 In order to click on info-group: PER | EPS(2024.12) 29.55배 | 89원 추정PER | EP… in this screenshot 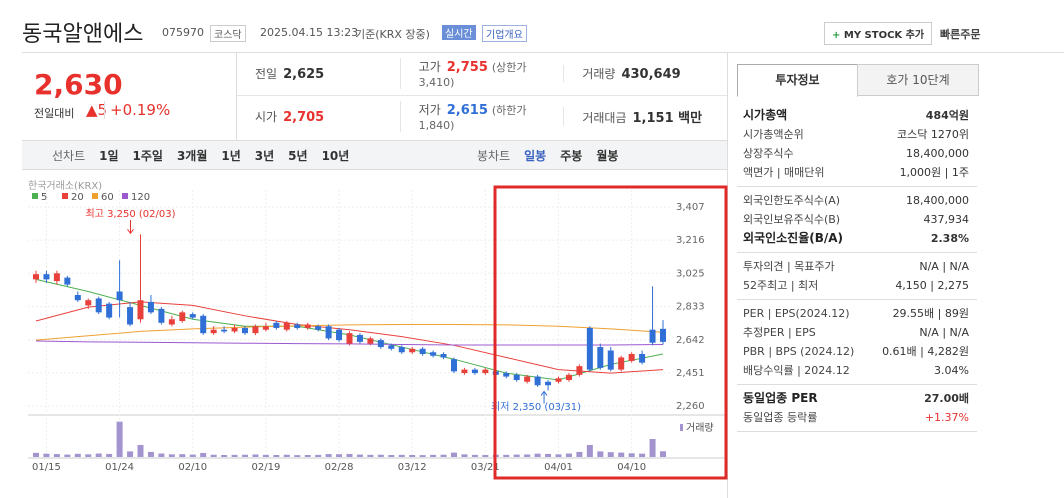, I will do `click(857, 342)`.